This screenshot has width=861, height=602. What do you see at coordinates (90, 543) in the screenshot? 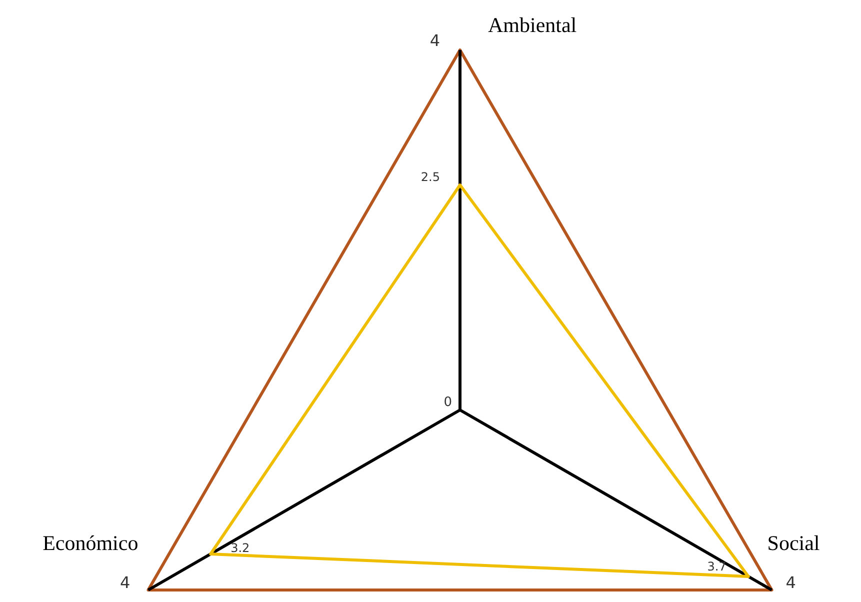
I see `spoke-label: Económico` at bounding box center [90, 543].